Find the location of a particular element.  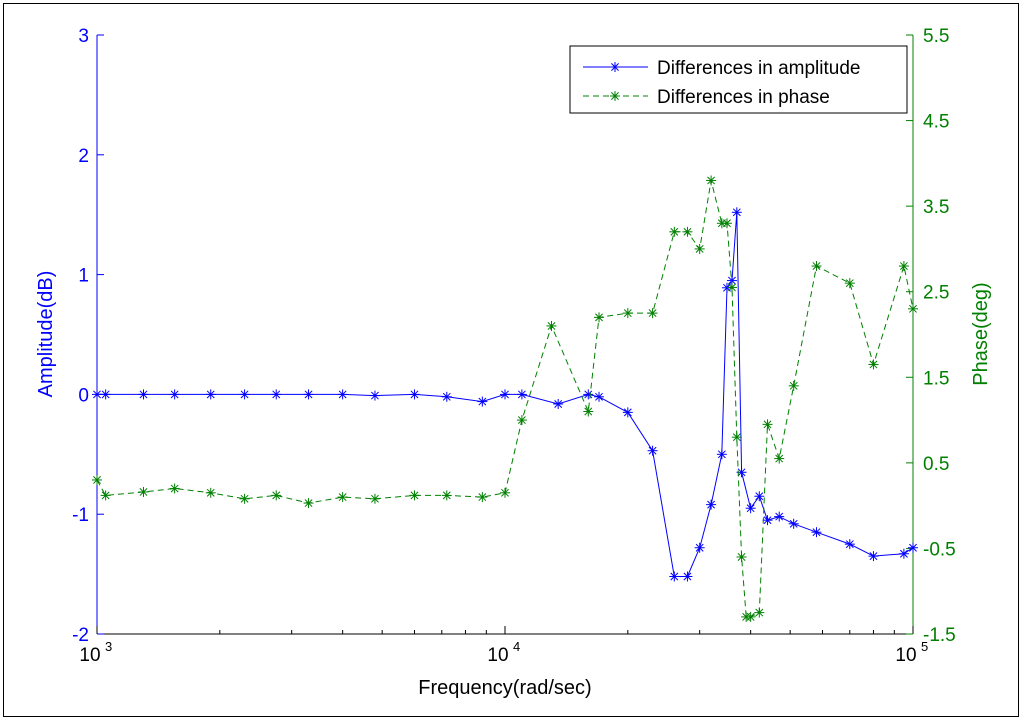

x-tick-exponent-2: 5 is located at coordinates (924, 646).